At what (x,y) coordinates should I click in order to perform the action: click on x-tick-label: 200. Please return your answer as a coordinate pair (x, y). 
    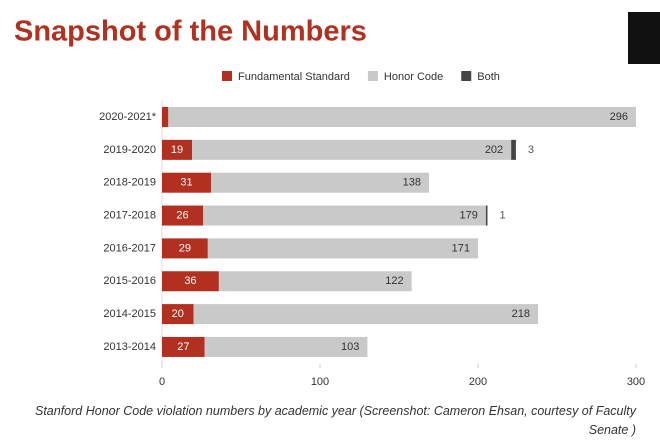
    Looking at the image, I should click on (478, 382).